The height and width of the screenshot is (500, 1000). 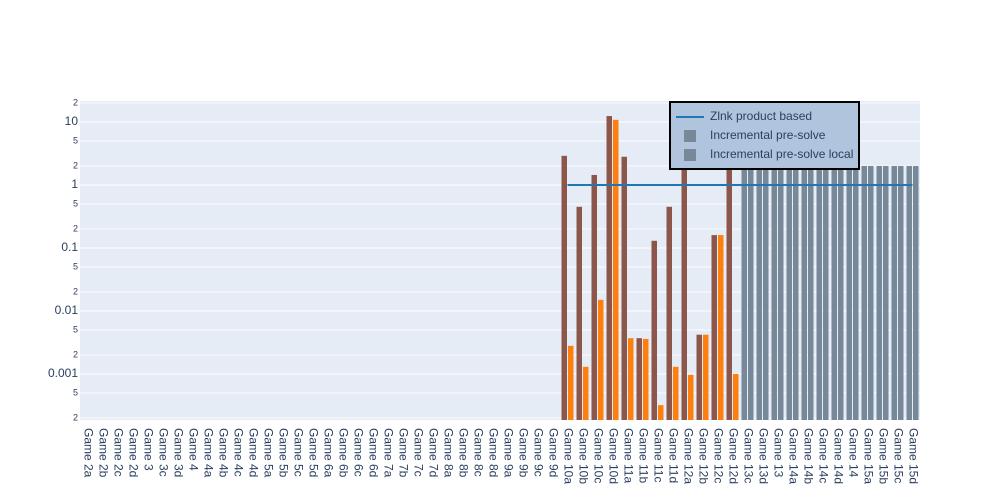 What do you see at coordinates (793, 456) in the screenshot?
I see `x-tick-label: Game 14a` at bounding box center [793, 456].